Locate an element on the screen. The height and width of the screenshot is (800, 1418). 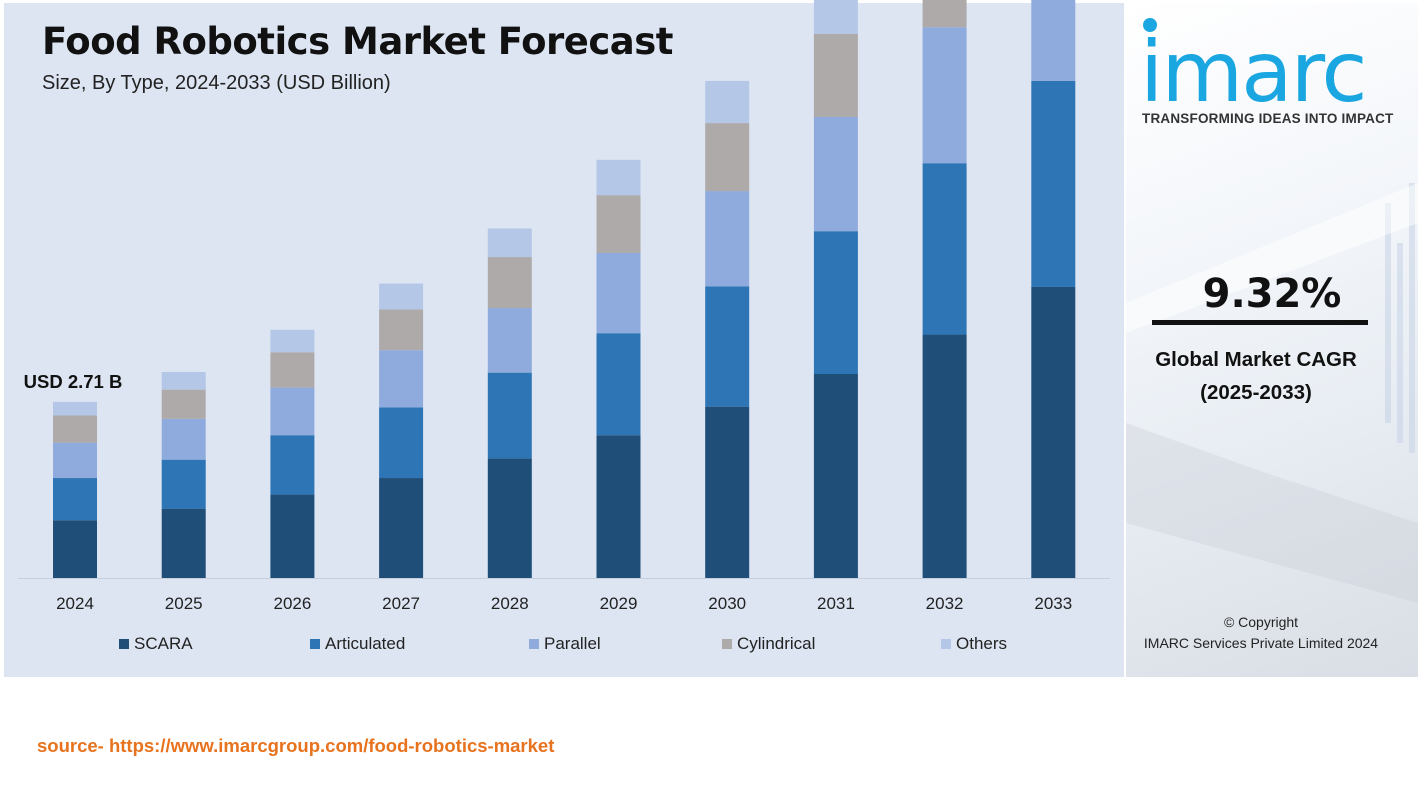
cagr-label-line1: Global Market CAGR is located at coordinates (1256, 359).